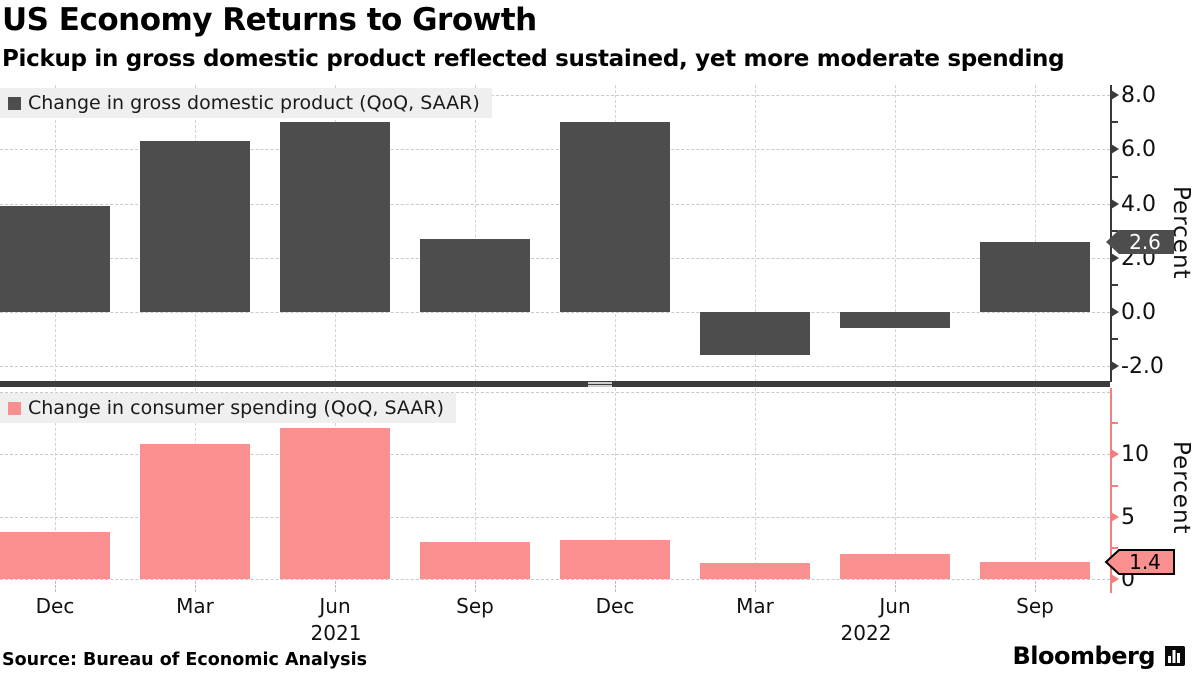  What do you see at coordinates (269, 20) in the screenshot?
I see `chart-title: US Economy Returns to Growth` at bounding box center [269, 20].